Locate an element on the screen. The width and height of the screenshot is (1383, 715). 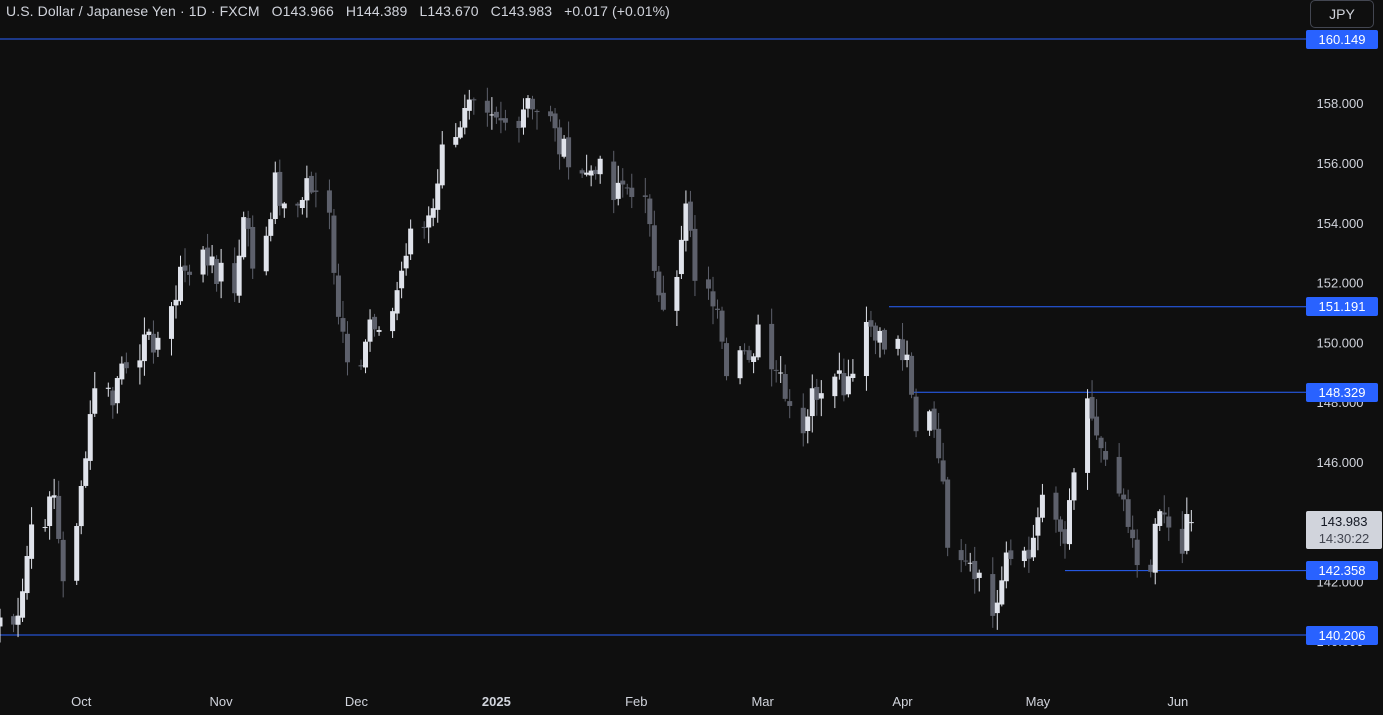
low-value: 143.670 is located at coordinates (453, 11).